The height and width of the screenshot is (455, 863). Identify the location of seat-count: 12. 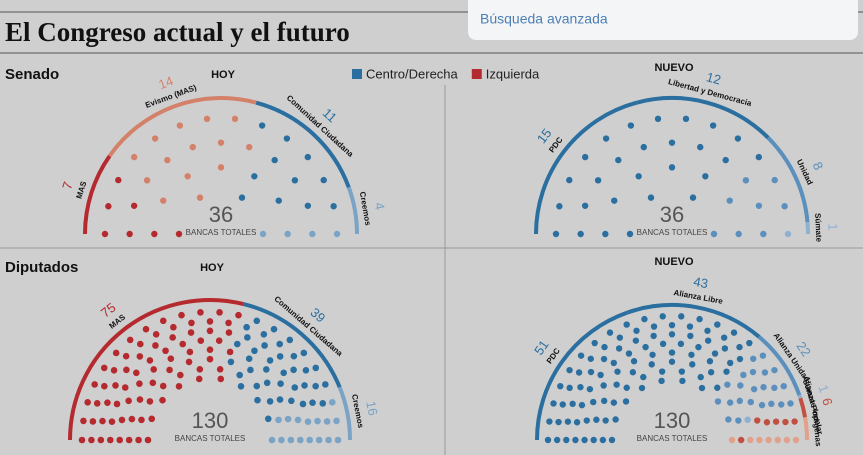
(714, 78).